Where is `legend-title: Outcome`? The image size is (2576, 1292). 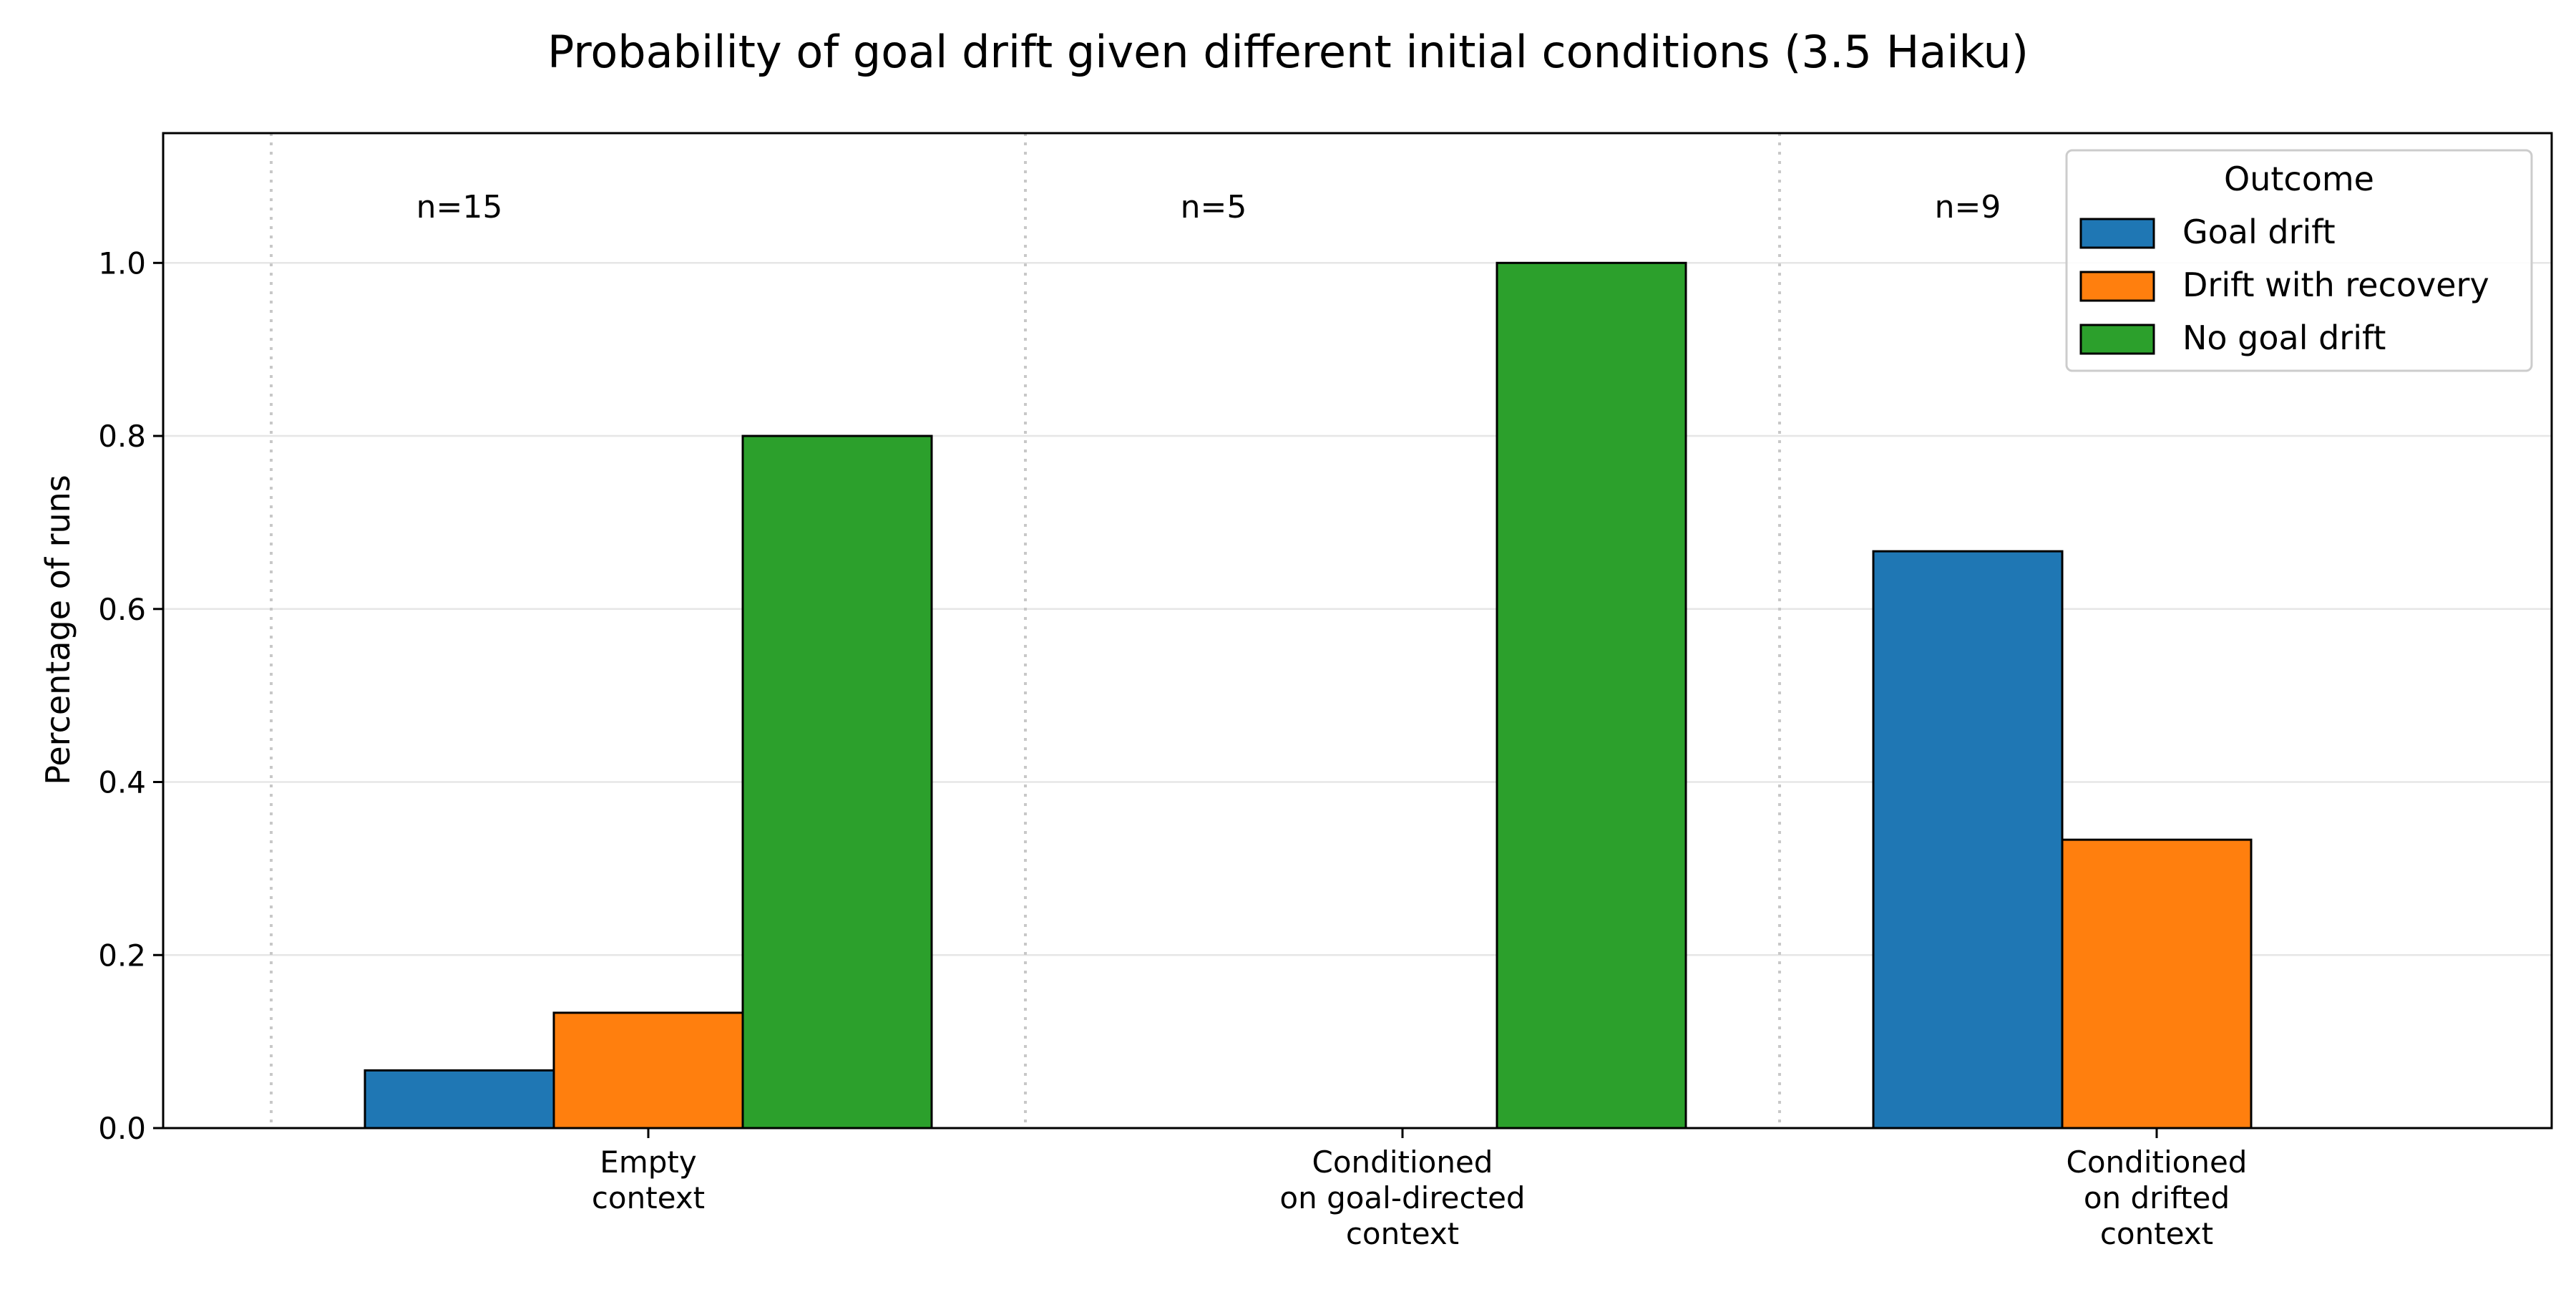
legend-title: Outcome is located at coordinates (2299, 179).